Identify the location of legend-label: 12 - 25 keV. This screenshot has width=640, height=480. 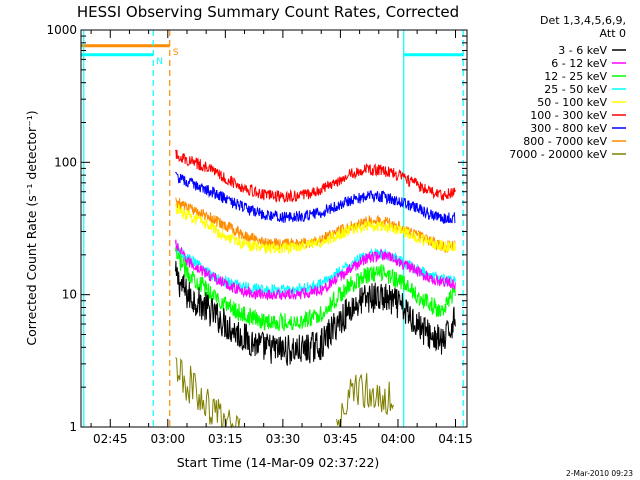
(575, 76).